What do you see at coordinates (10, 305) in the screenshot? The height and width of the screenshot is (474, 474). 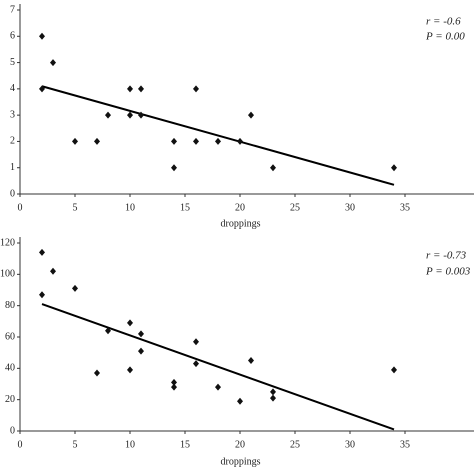 I see `y-tick-label: 80` at bounding box center [10, 305].